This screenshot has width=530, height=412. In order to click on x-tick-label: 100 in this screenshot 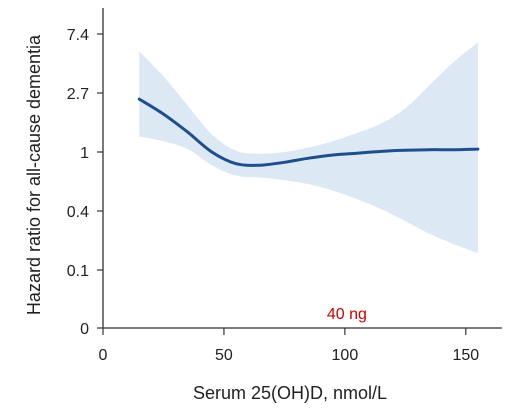, I will do `click(345, 355)`.